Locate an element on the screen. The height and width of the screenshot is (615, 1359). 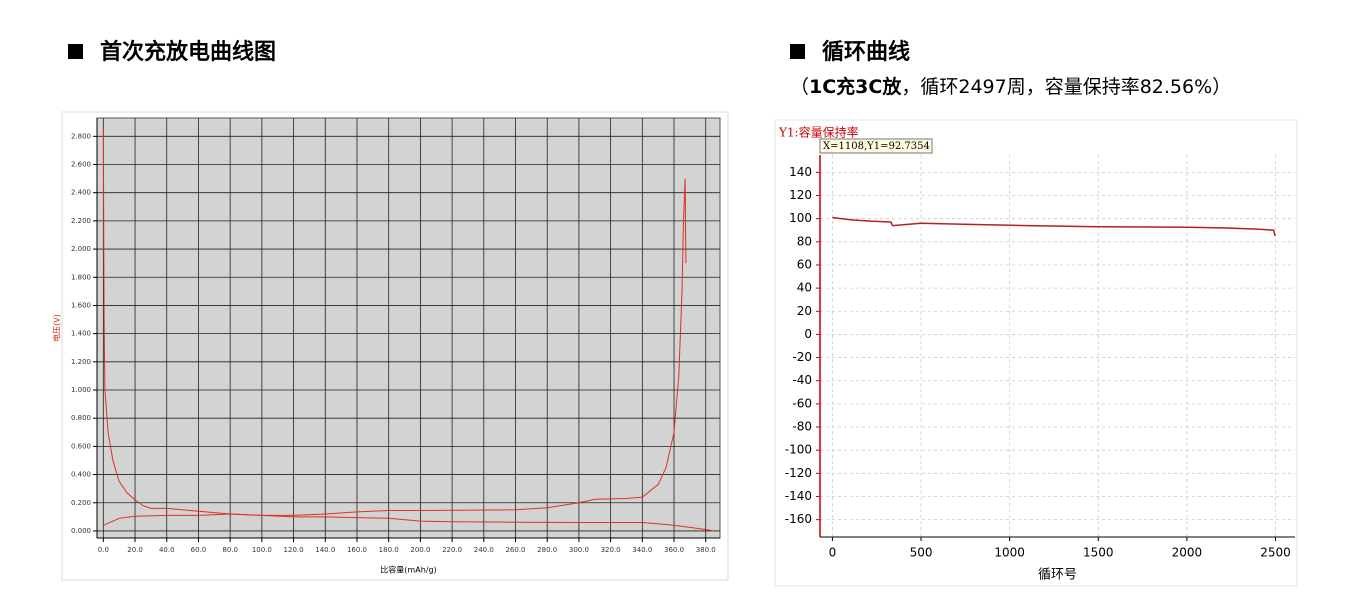
x-tick-label: 2000 is located at coordinates (1187, 553).